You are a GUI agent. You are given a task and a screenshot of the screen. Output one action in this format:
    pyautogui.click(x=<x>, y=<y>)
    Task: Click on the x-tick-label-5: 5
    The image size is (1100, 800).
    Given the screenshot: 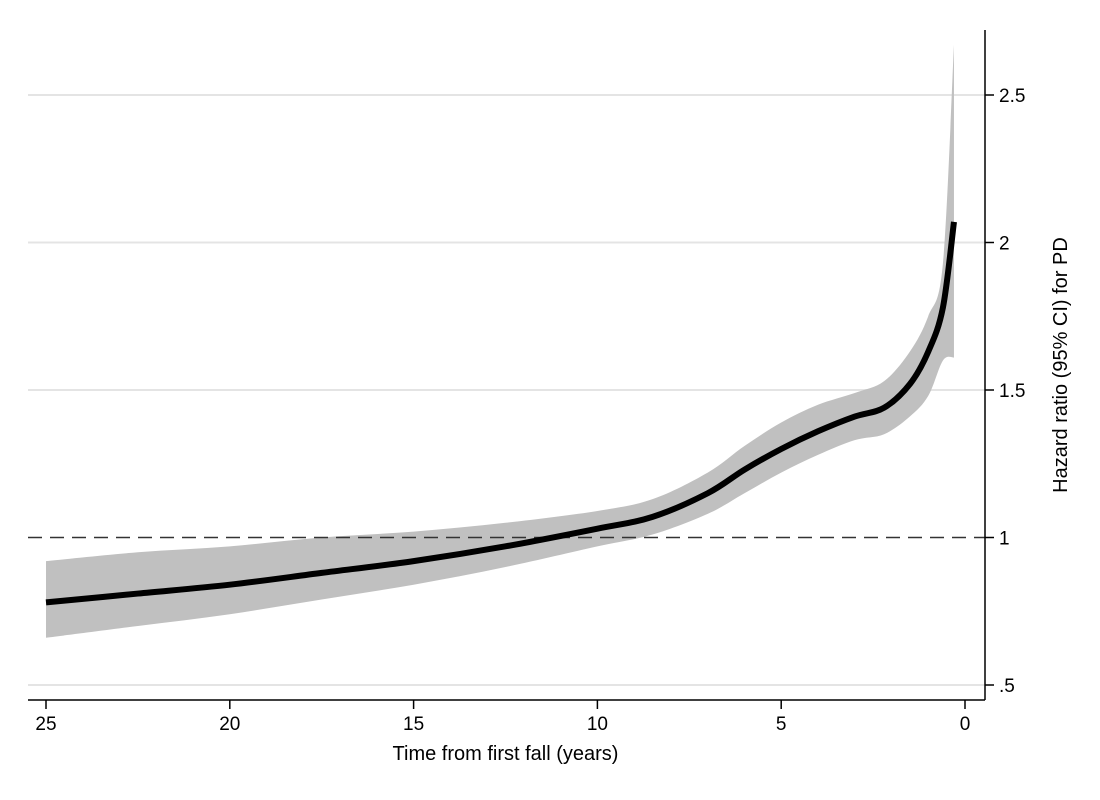 What is the action you would take?
    pyautogui.click(x=781, y=724)
    